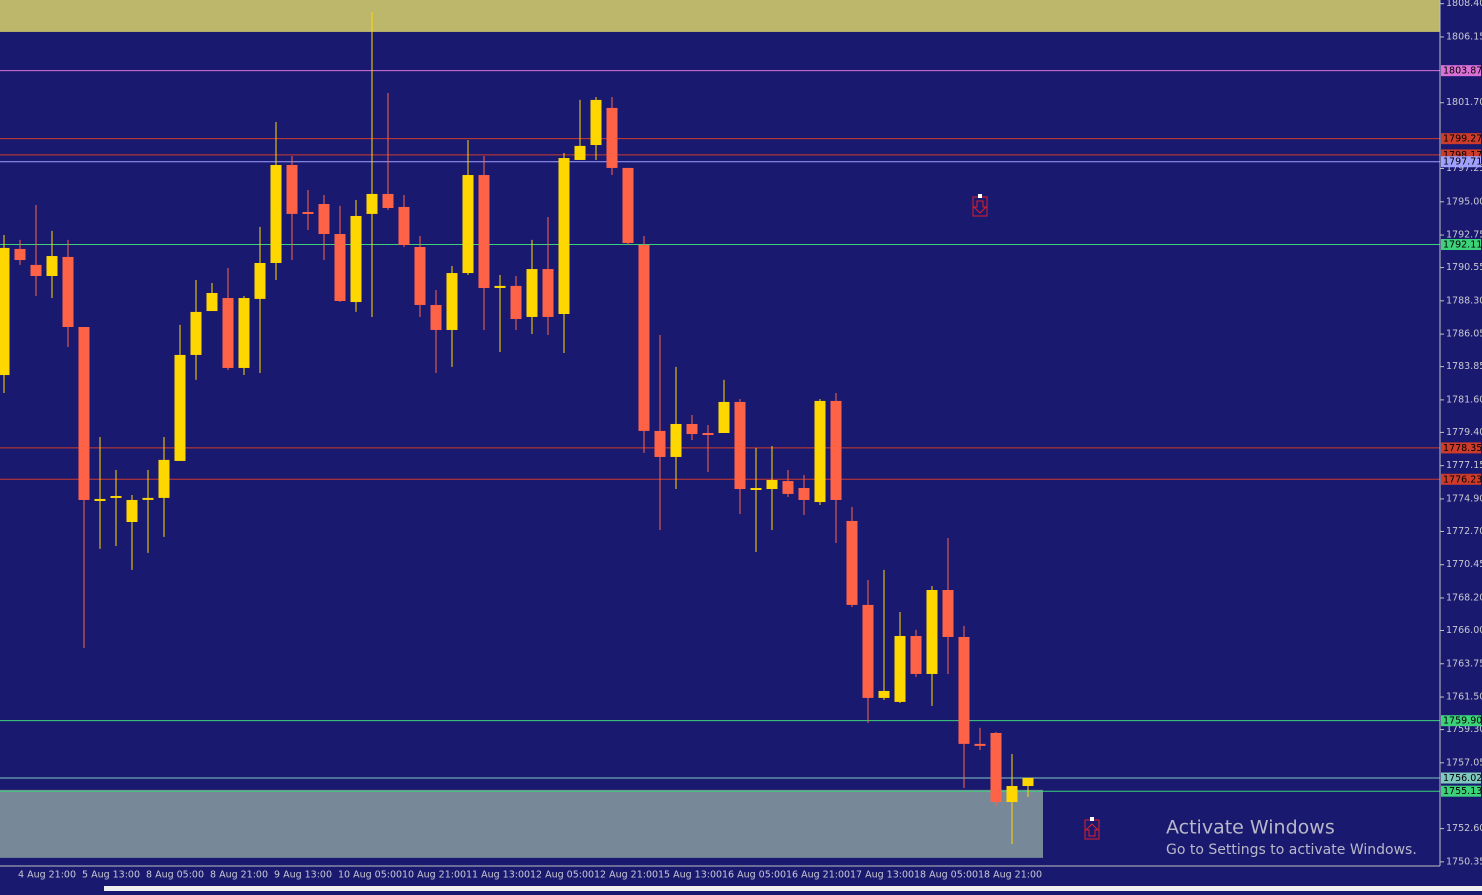 Image resolution: width=1482 pixels, height=895 pixels. What do you see at coordinates (1464, 432) in the screenshot?
I see `y-tick-label: 1779.40` at bounding box center [1464, 432].